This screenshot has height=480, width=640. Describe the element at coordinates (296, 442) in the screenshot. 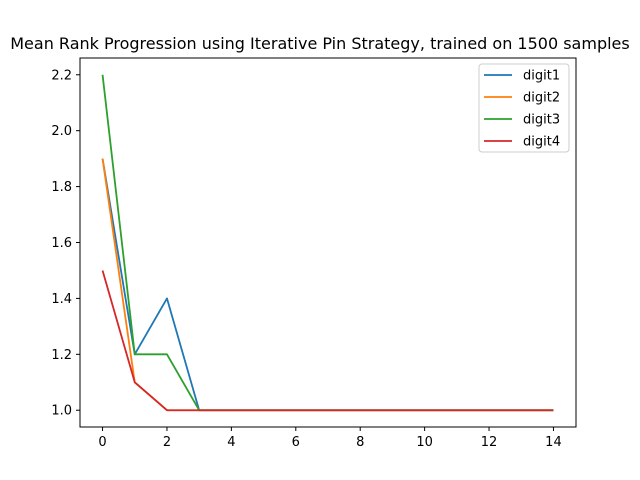

I see `x-tick-label: 6` at that location.